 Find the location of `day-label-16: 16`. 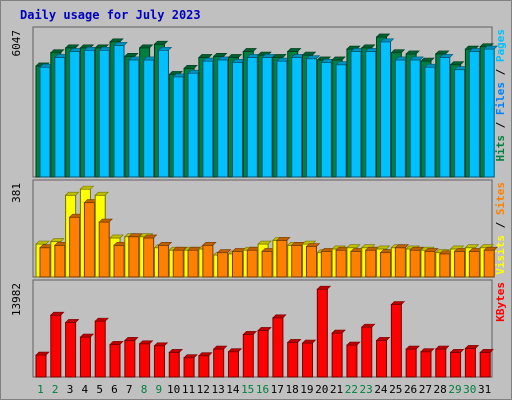

day-label-16: 16 is located at coordinates (262, 389).